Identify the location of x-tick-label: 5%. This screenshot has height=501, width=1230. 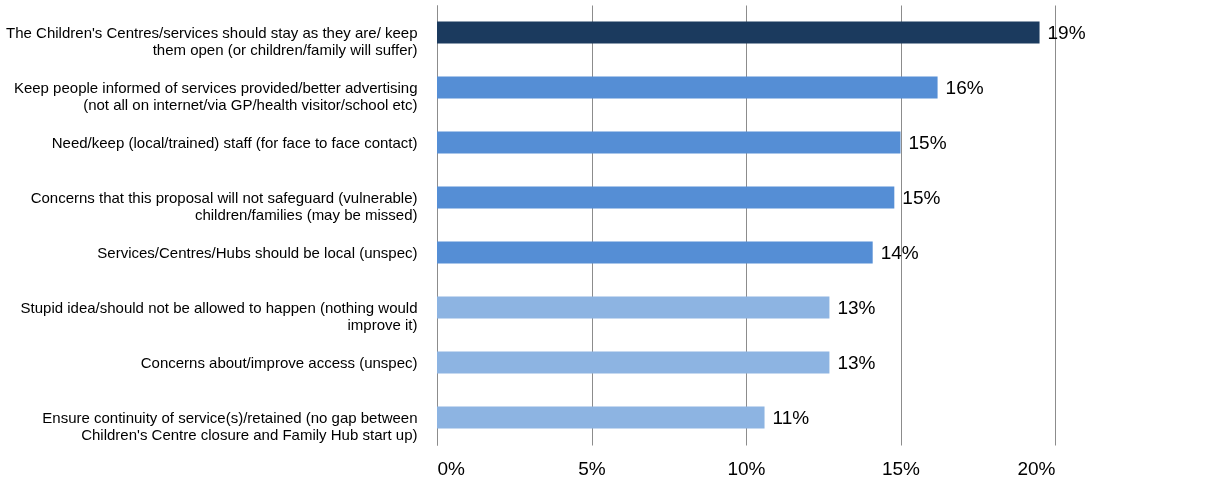
(592, 468).